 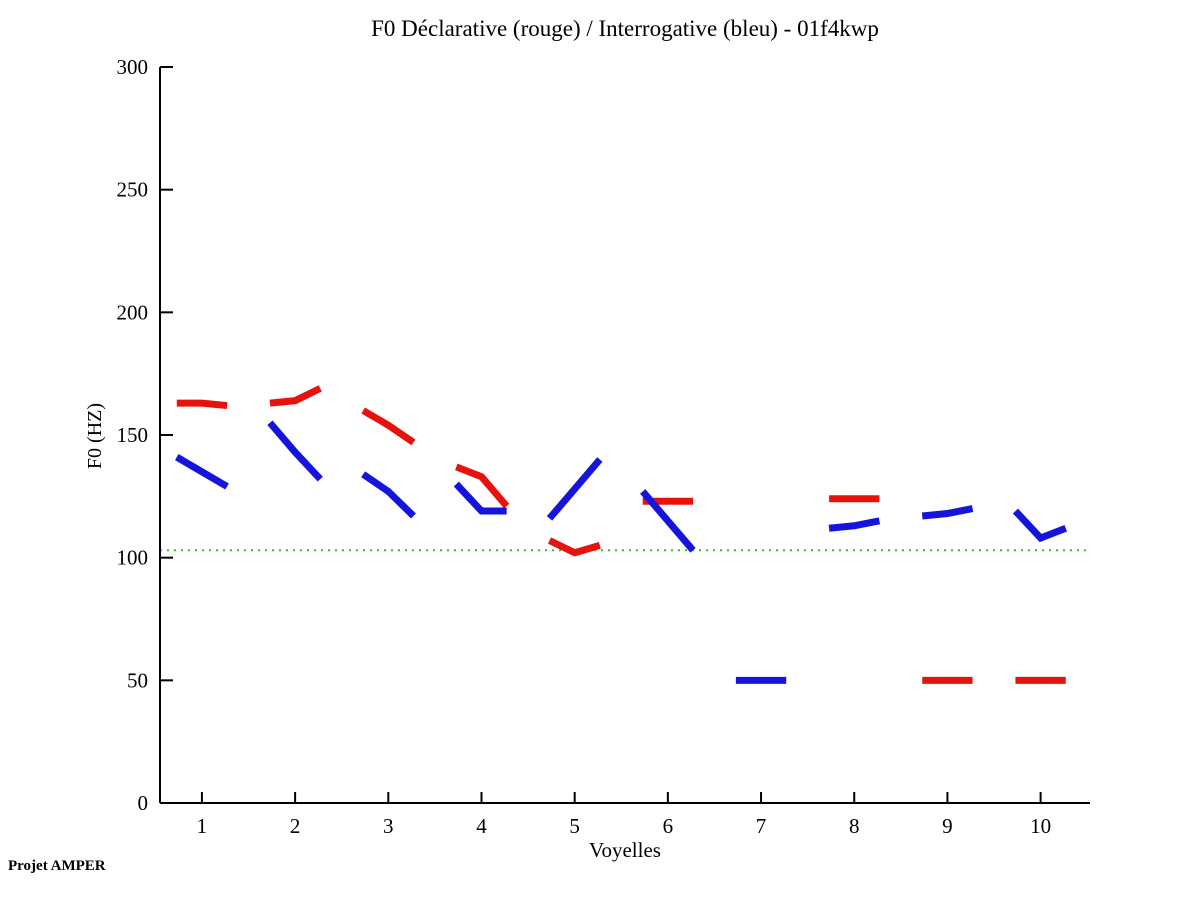 I want to click on x-tick-label: 9, so click(x=947, y=826).